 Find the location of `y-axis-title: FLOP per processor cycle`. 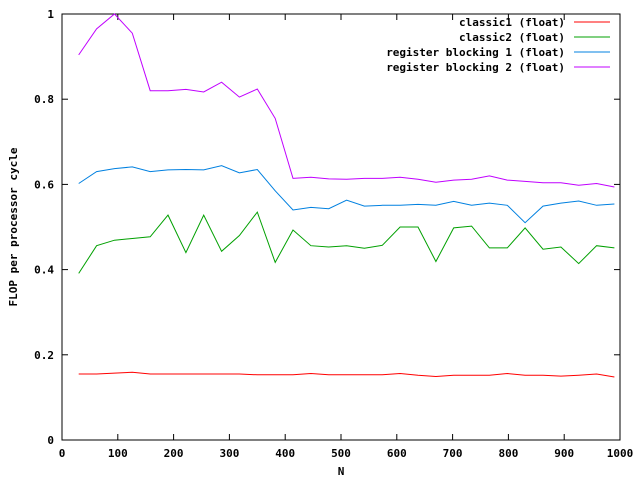

y-axis-title: FLOP per processor cycle is located at coordinates (13, 226).